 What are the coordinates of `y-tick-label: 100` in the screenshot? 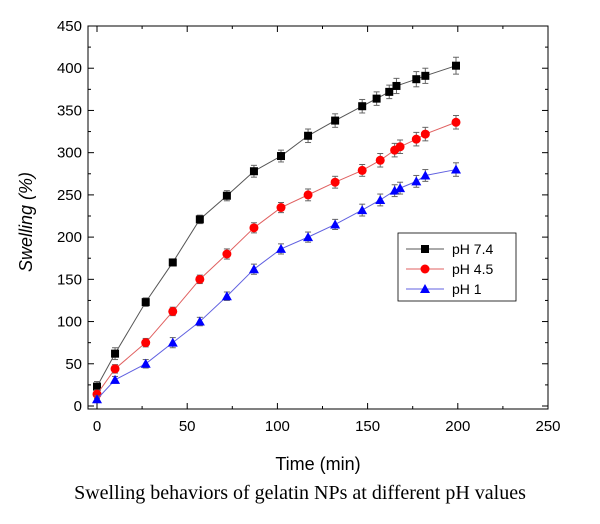 It's located at (69, 322).